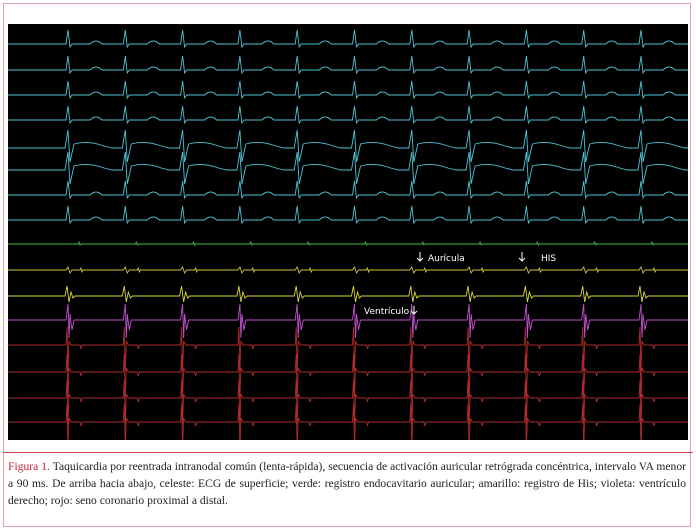 The height and width of the screenshot is (532, 696). I want to click on separator, so click(348, 452).